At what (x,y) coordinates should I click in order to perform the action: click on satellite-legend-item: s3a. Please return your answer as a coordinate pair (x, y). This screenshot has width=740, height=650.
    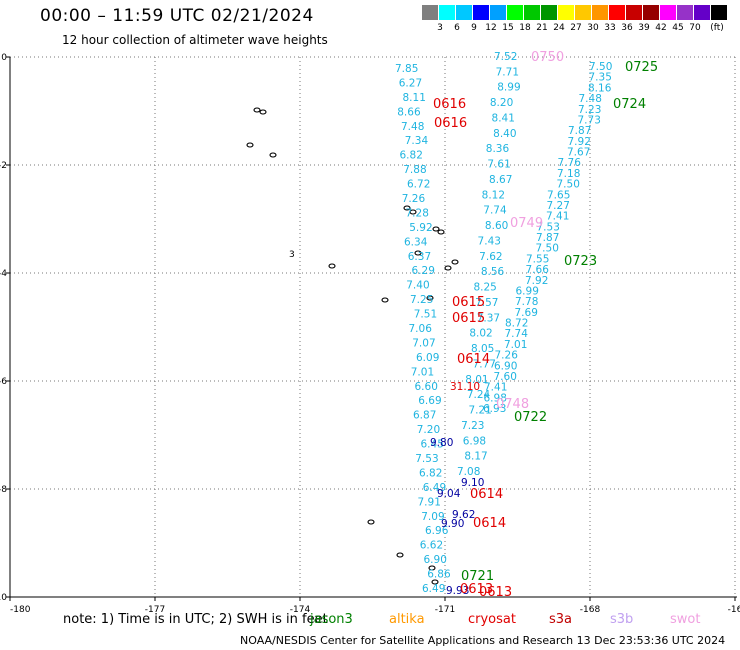
    Looking at the image, I should click on (561, 619).